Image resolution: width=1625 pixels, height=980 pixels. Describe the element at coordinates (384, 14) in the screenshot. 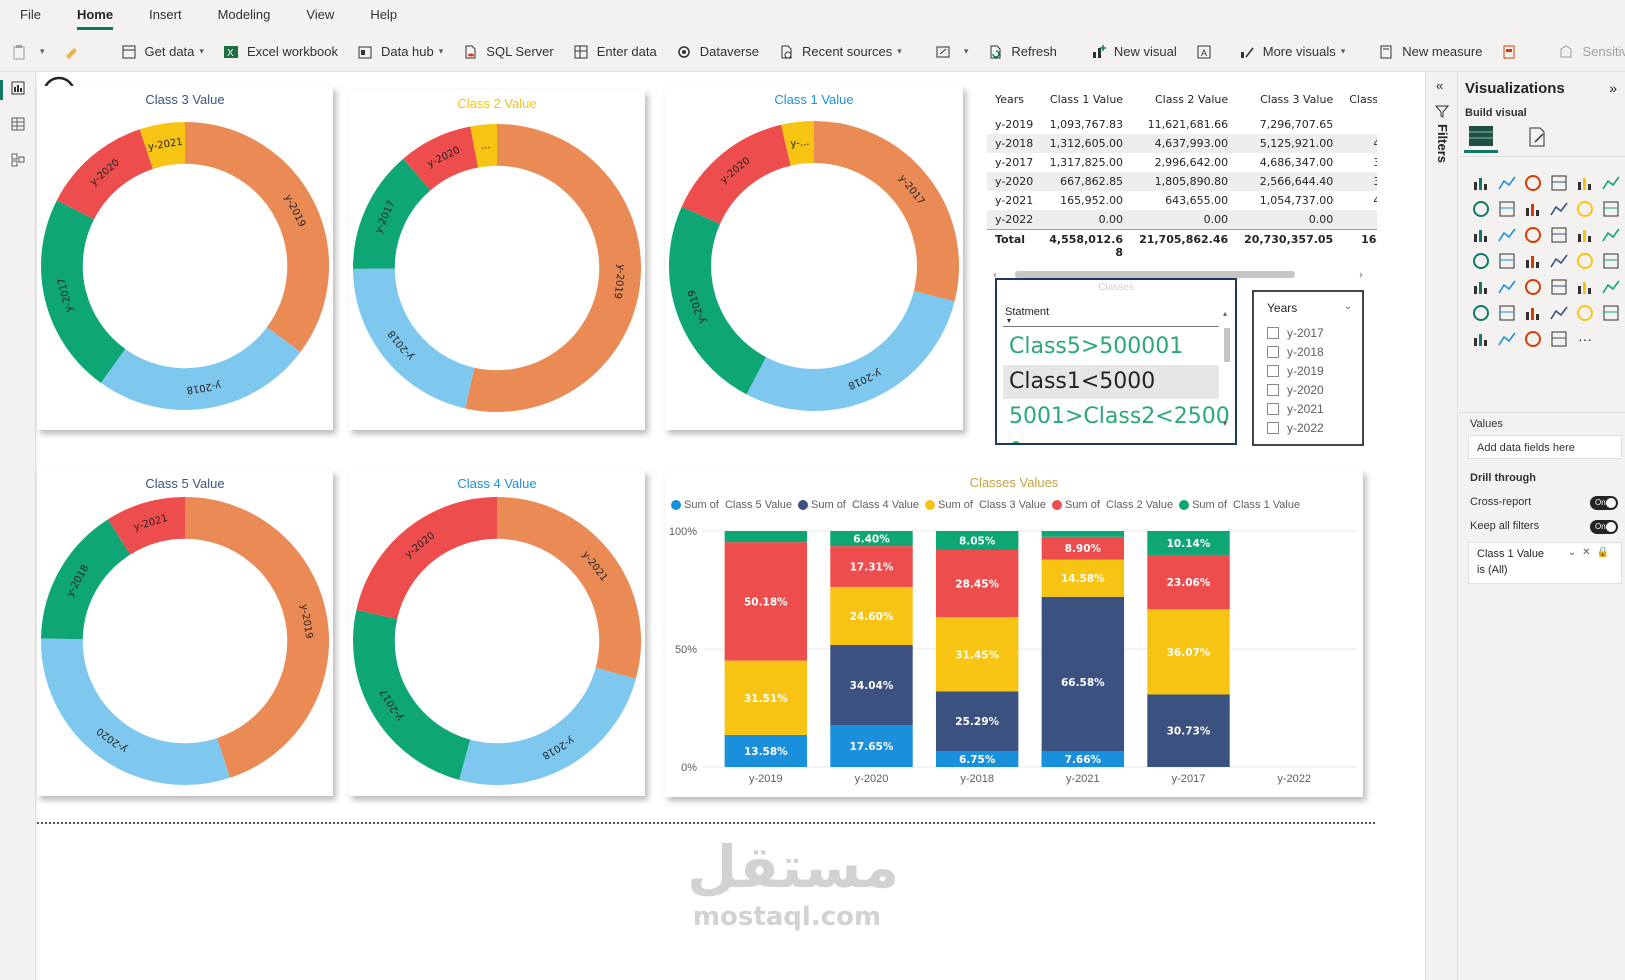

I see `menu-help: Help` at that location.